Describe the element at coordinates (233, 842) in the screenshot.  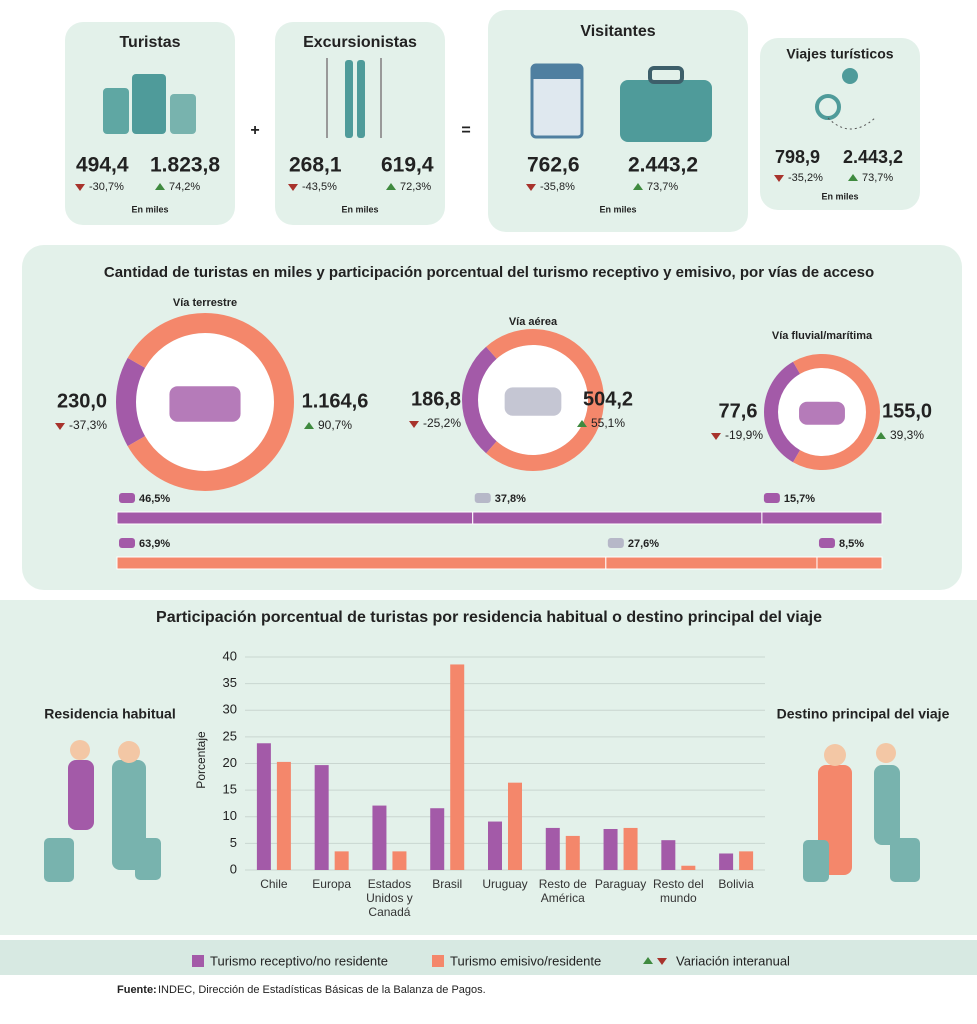
I see `y-tick-label: 5` at that location.